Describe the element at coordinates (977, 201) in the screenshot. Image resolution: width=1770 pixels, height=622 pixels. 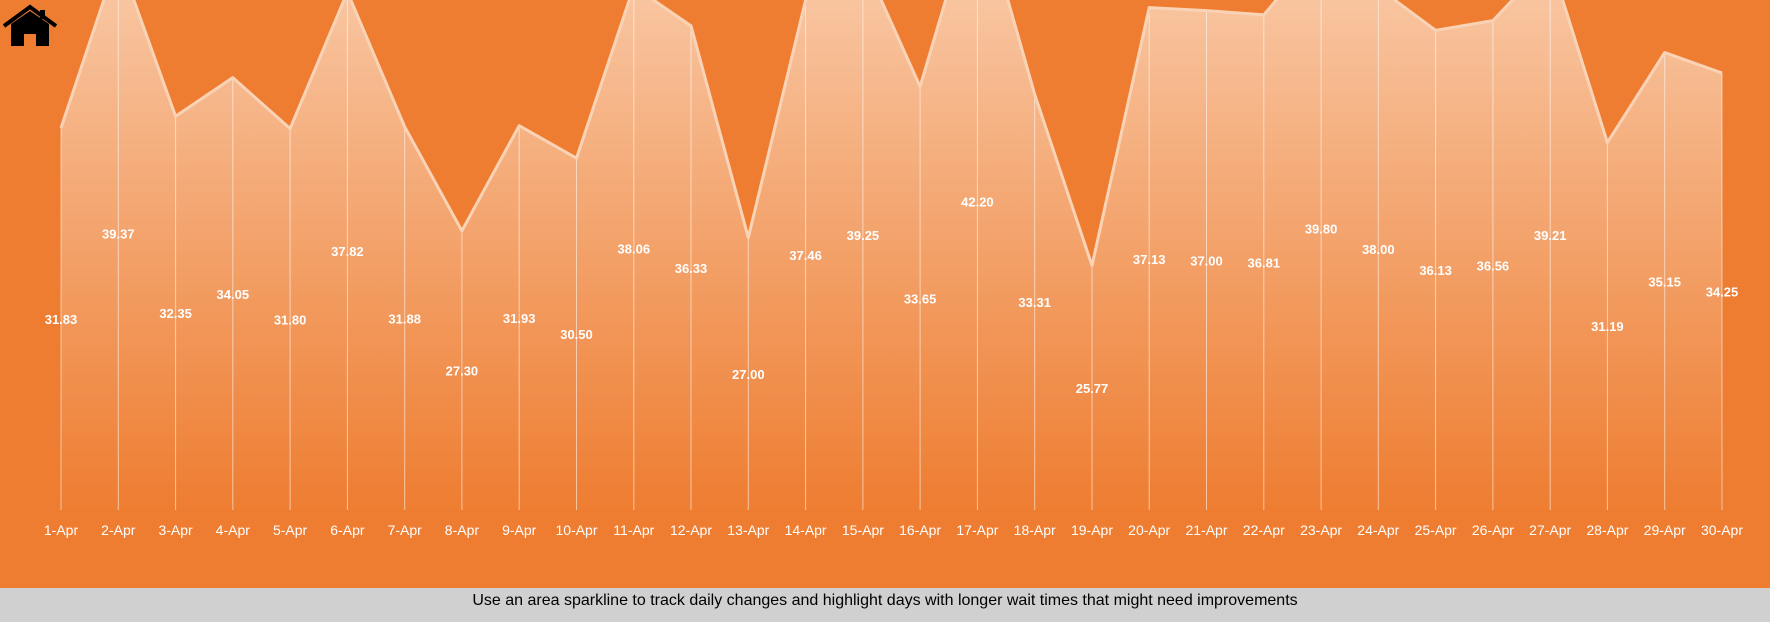
I see `data-label: 42.20` at that location.